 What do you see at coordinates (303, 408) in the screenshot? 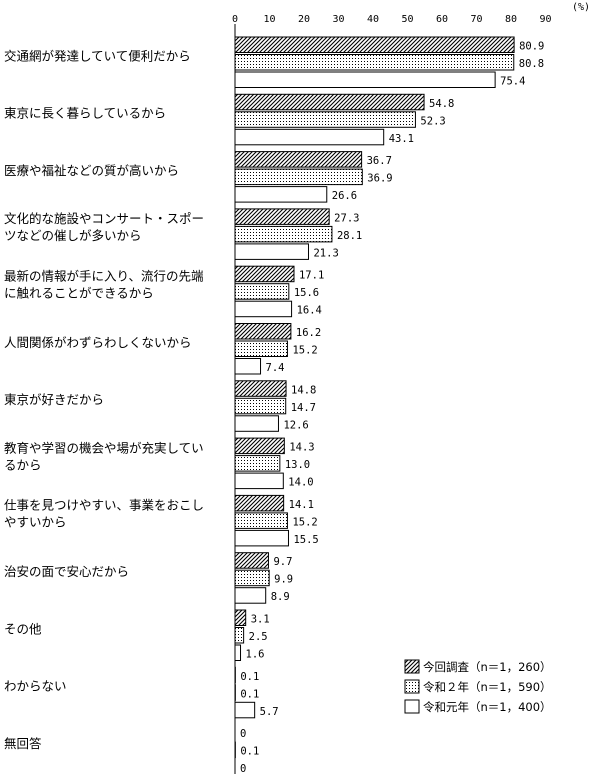
I see `bar-value-label: 14.7` at bounding box center [303, 408].